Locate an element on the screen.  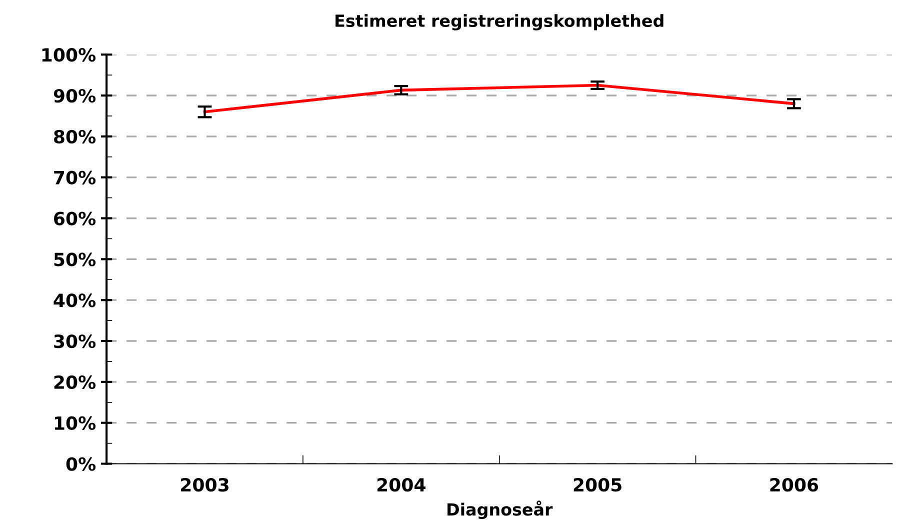
y-tick-label: 40% is located at coordinates (75, 301).